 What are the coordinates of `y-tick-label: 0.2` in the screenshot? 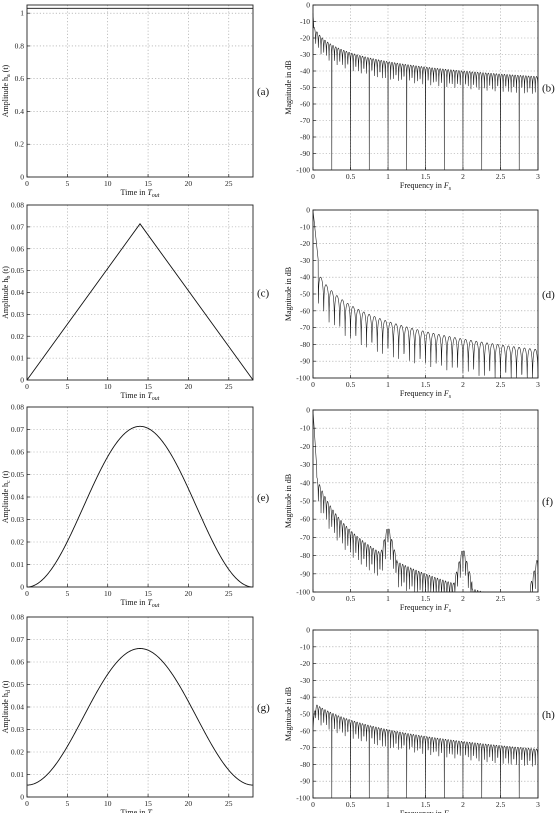 It's located at (20, 144).